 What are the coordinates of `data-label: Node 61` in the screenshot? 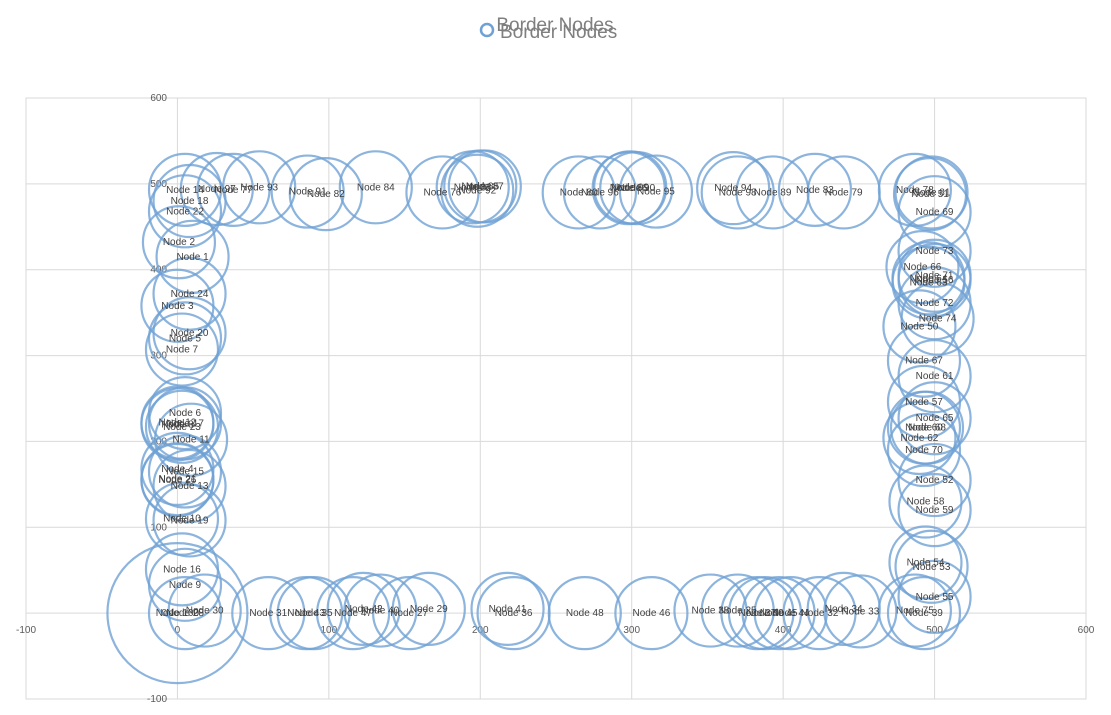 It's located at (935, 376).